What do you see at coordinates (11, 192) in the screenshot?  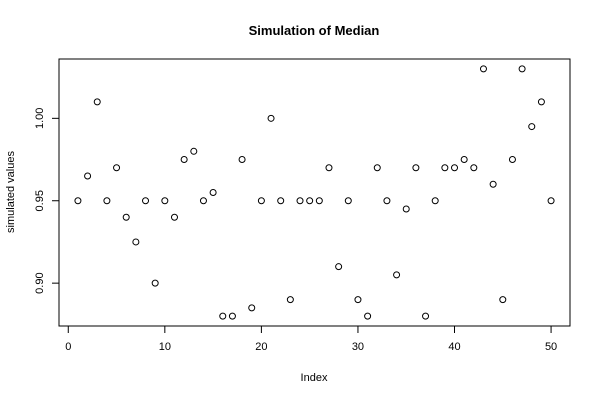 I see `y-axis-label: simulated values` at bounding box center [11, 192].